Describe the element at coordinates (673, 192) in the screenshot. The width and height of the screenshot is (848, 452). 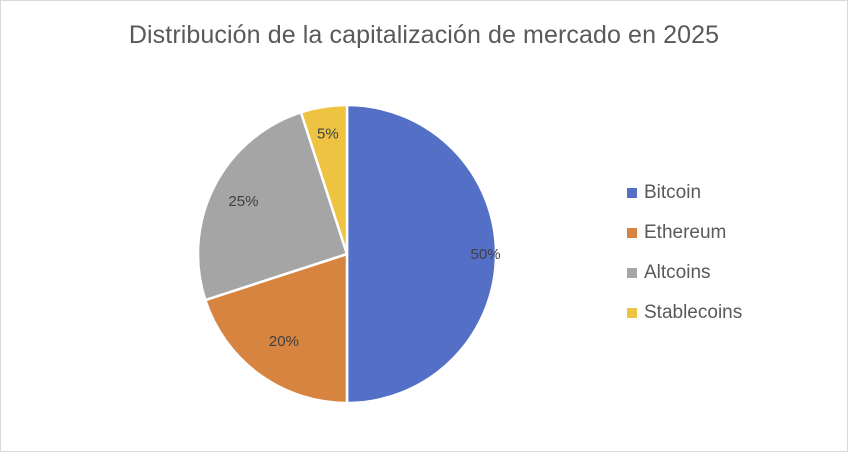
I see `legend-label: Bitcoin` at that location.